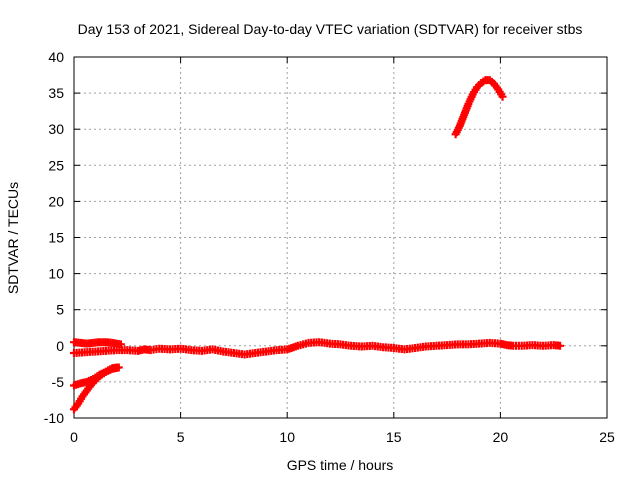  I want to click on x-tick-label: 25, so click(607, 437).